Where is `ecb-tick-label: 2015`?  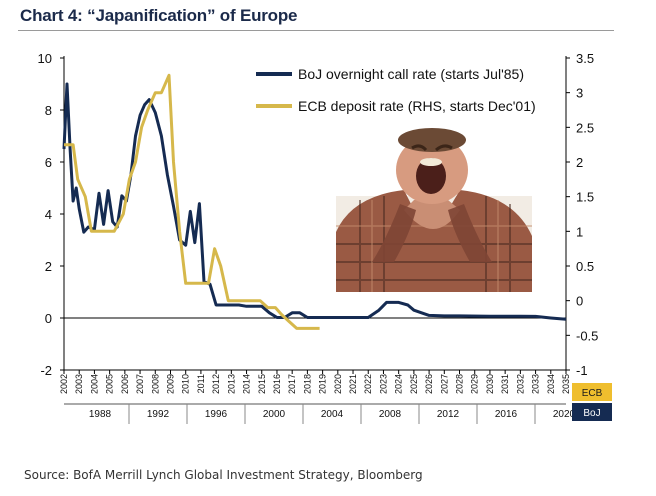
ecb-tick-label: 2015 is located at coordinates (262, 384).